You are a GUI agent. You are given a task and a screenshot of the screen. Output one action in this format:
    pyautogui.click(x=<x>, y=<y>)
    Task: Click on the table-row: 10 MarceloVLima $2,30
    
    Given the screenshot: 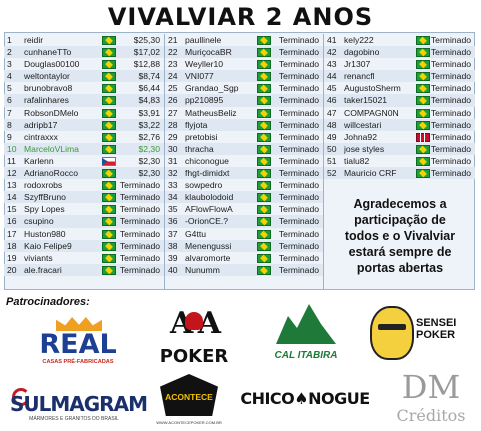 What is the action you would take?
    pyautogui.click(x=84, y=148)
    